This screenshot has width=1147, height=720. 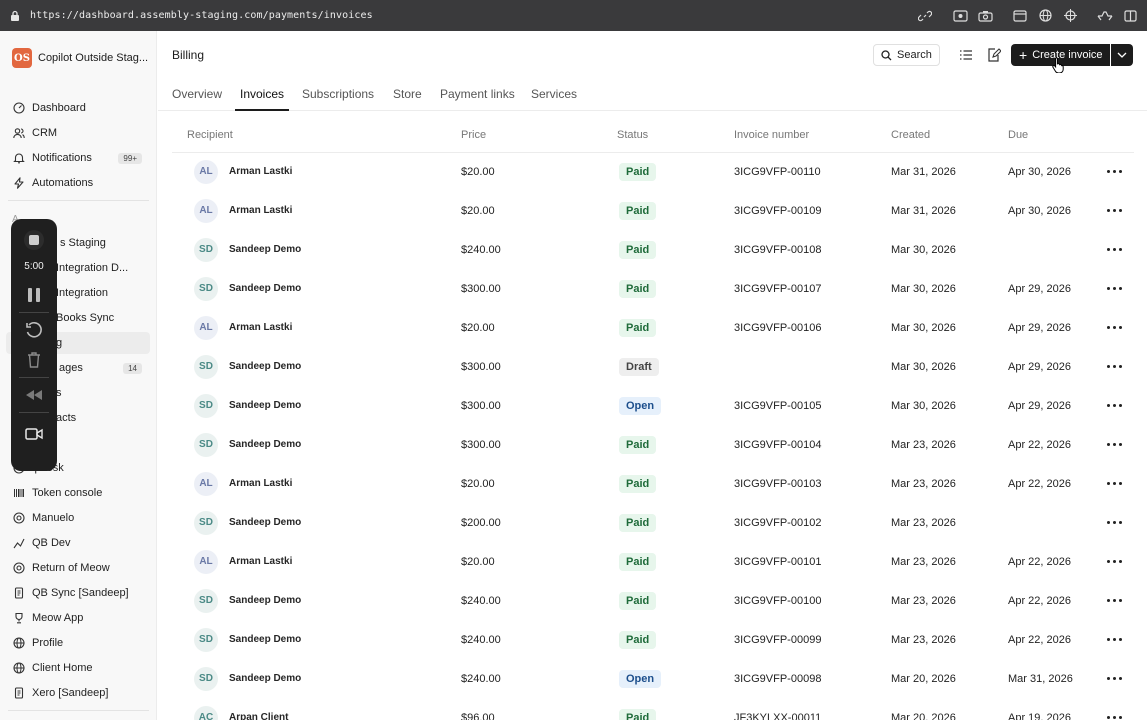 I want to click on sidebar-app-token-console: Token console, so click(x=80, y=493).